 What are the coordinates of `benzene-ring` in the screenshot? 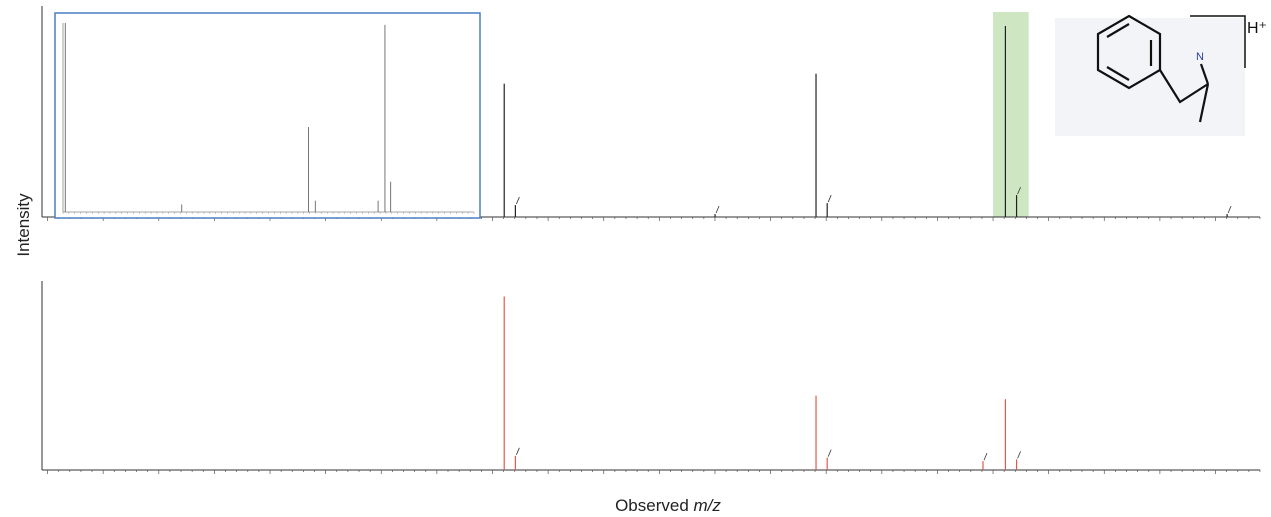 It's located at (1129, 52).